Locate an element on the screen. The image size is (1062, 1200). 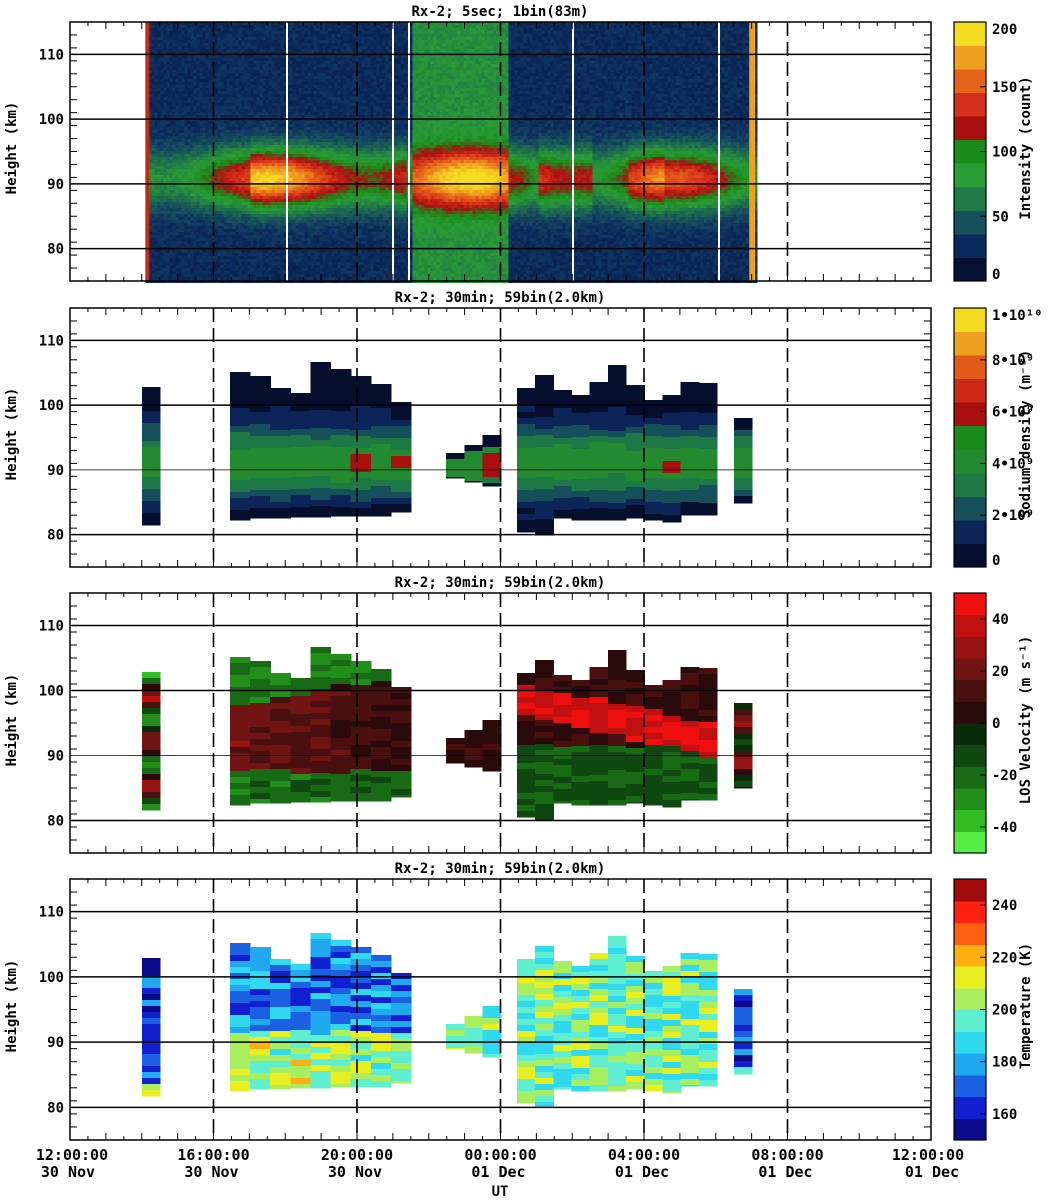
x-tick-time: 20:00:00 is located at coordinates (357, 1155).